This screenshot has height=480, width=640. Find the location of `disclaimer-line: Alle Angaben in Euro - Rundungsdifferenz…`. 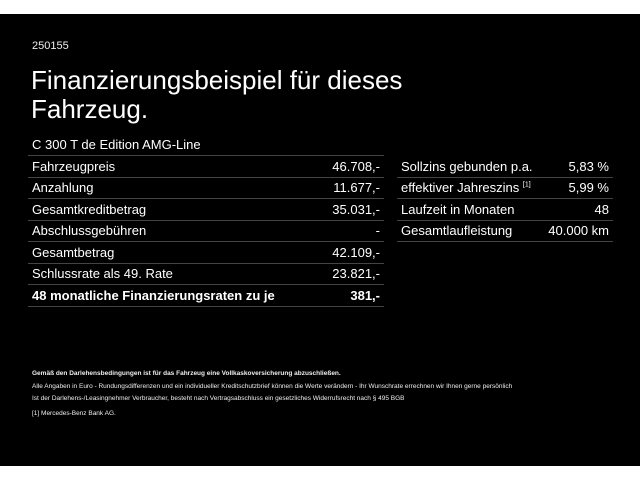

disclaimer-line: Alle Angaben in Euro - Rundungsdifferenz… is located at coordinates (272, 386).